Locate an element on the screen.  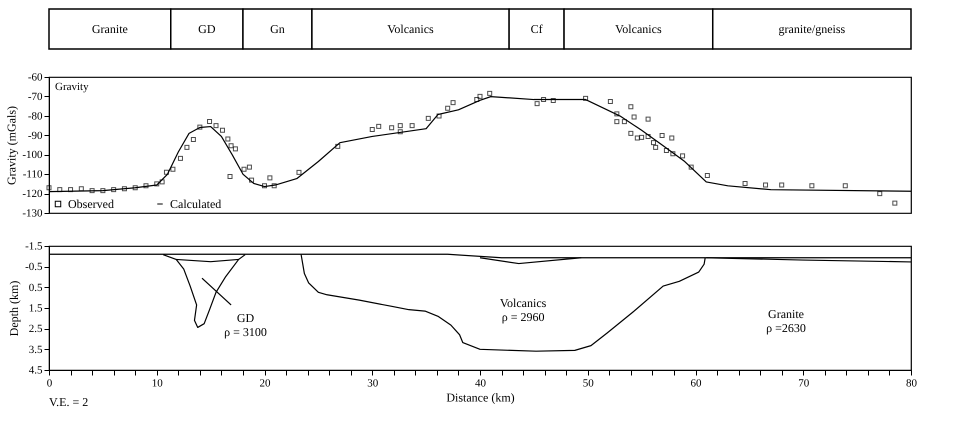
series-label: Cf is located at coordinates (536, 29).